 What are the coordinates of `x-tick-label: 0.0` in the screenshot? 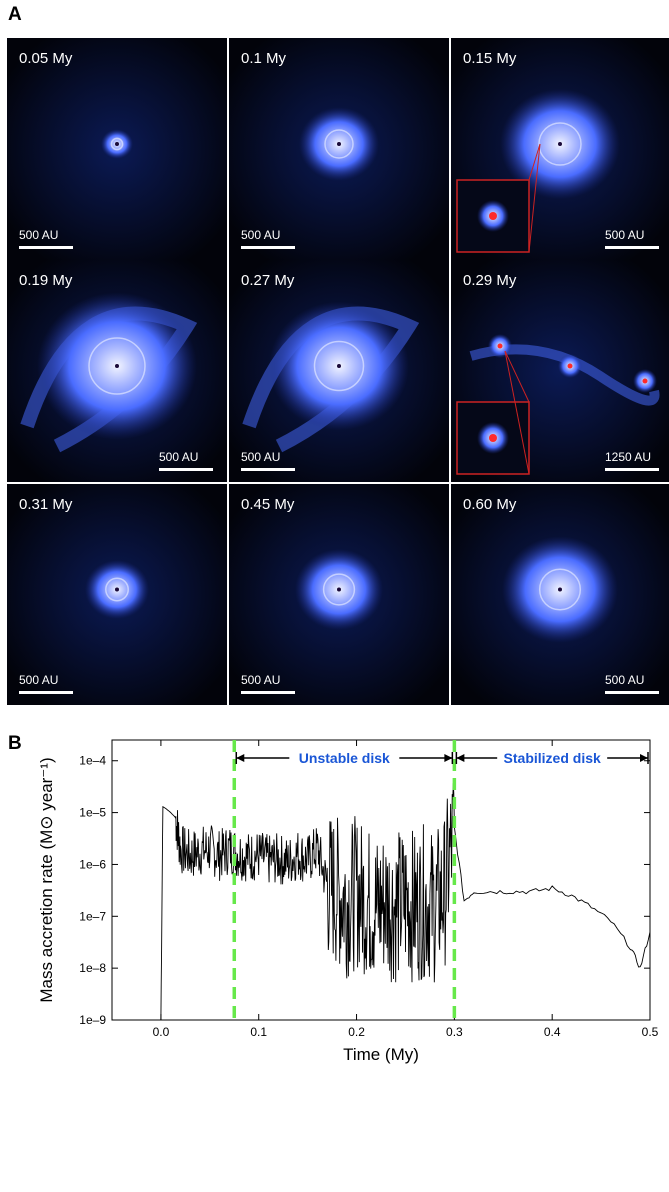 It's located at (161, 1032).